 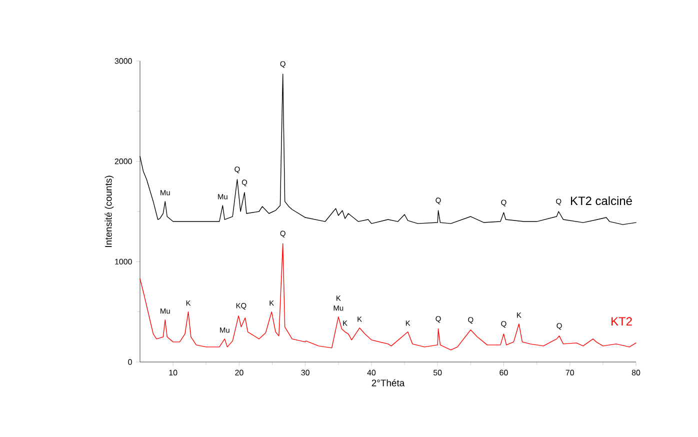 I want to click on y-axis-title: Intensité (counts), so click(x=109, y=211).